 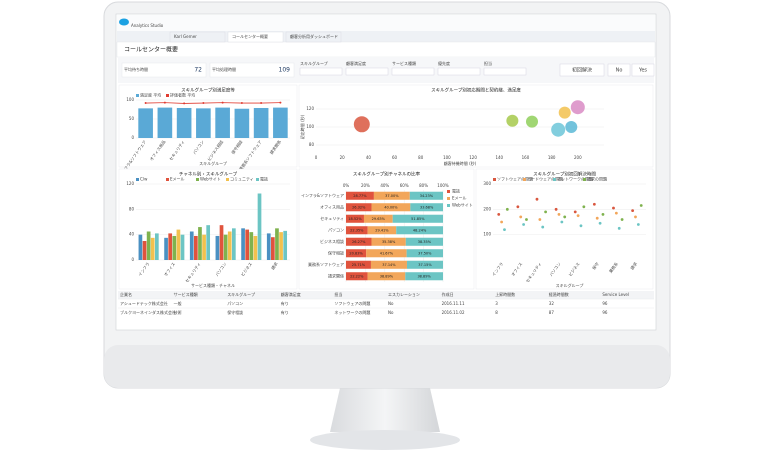 What do you see at coordinates (332, 218) in the screenshot?
I see `category-label: セキュリティ` at bounding box center [332, 218].